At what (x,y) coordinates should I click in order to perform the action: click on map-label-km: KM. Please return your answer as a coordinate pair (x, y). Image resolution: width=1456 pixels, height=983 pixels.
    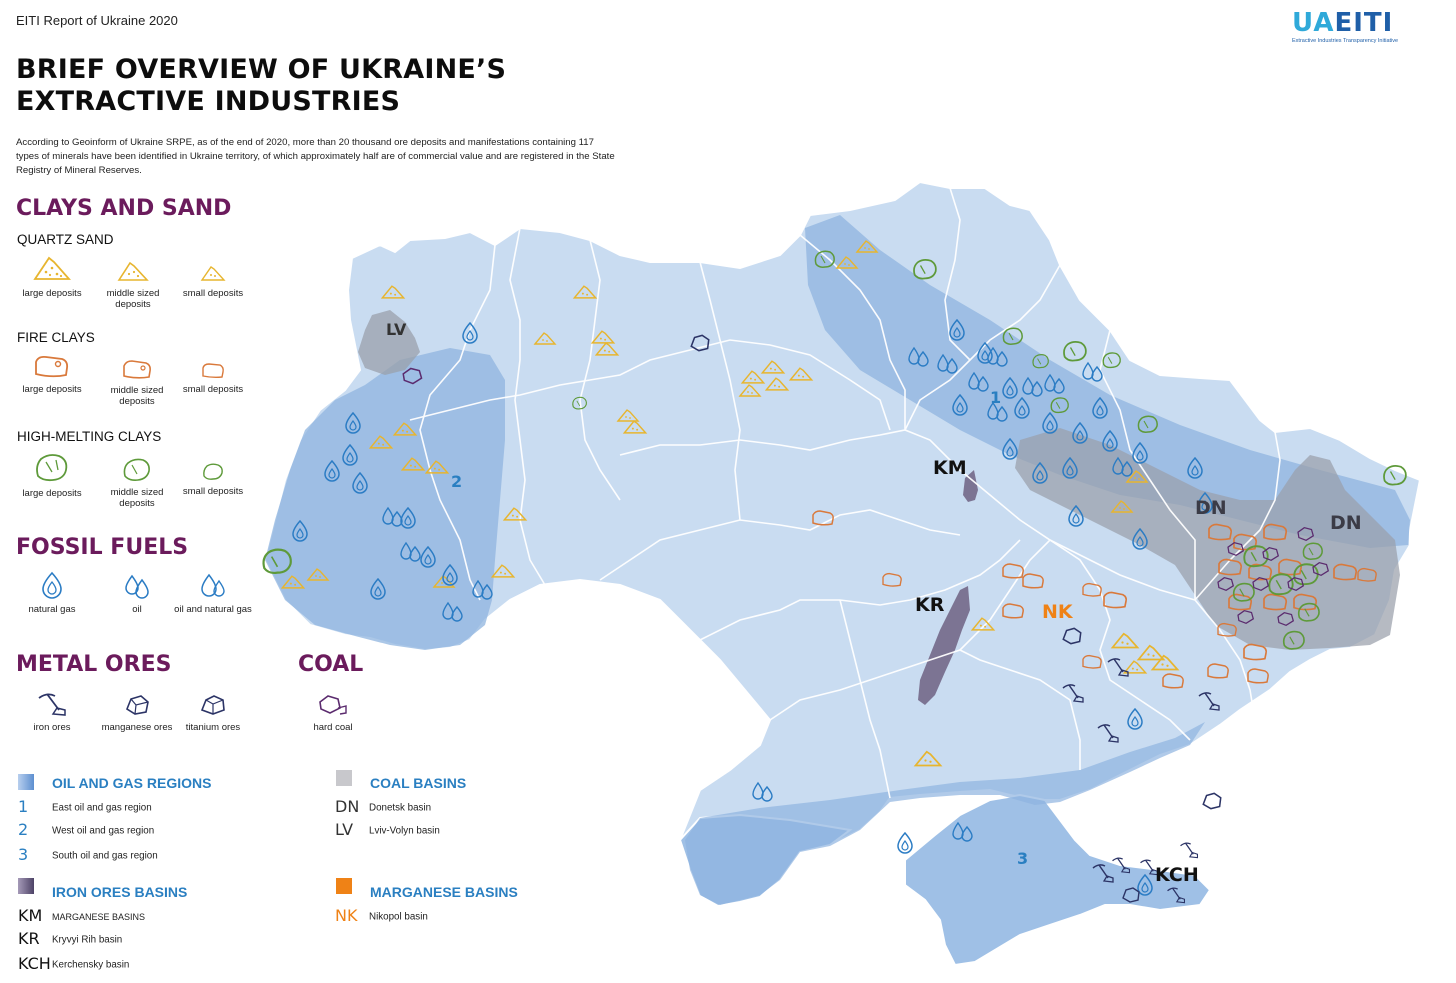
    Looking at the image, I should click on (950, 468).